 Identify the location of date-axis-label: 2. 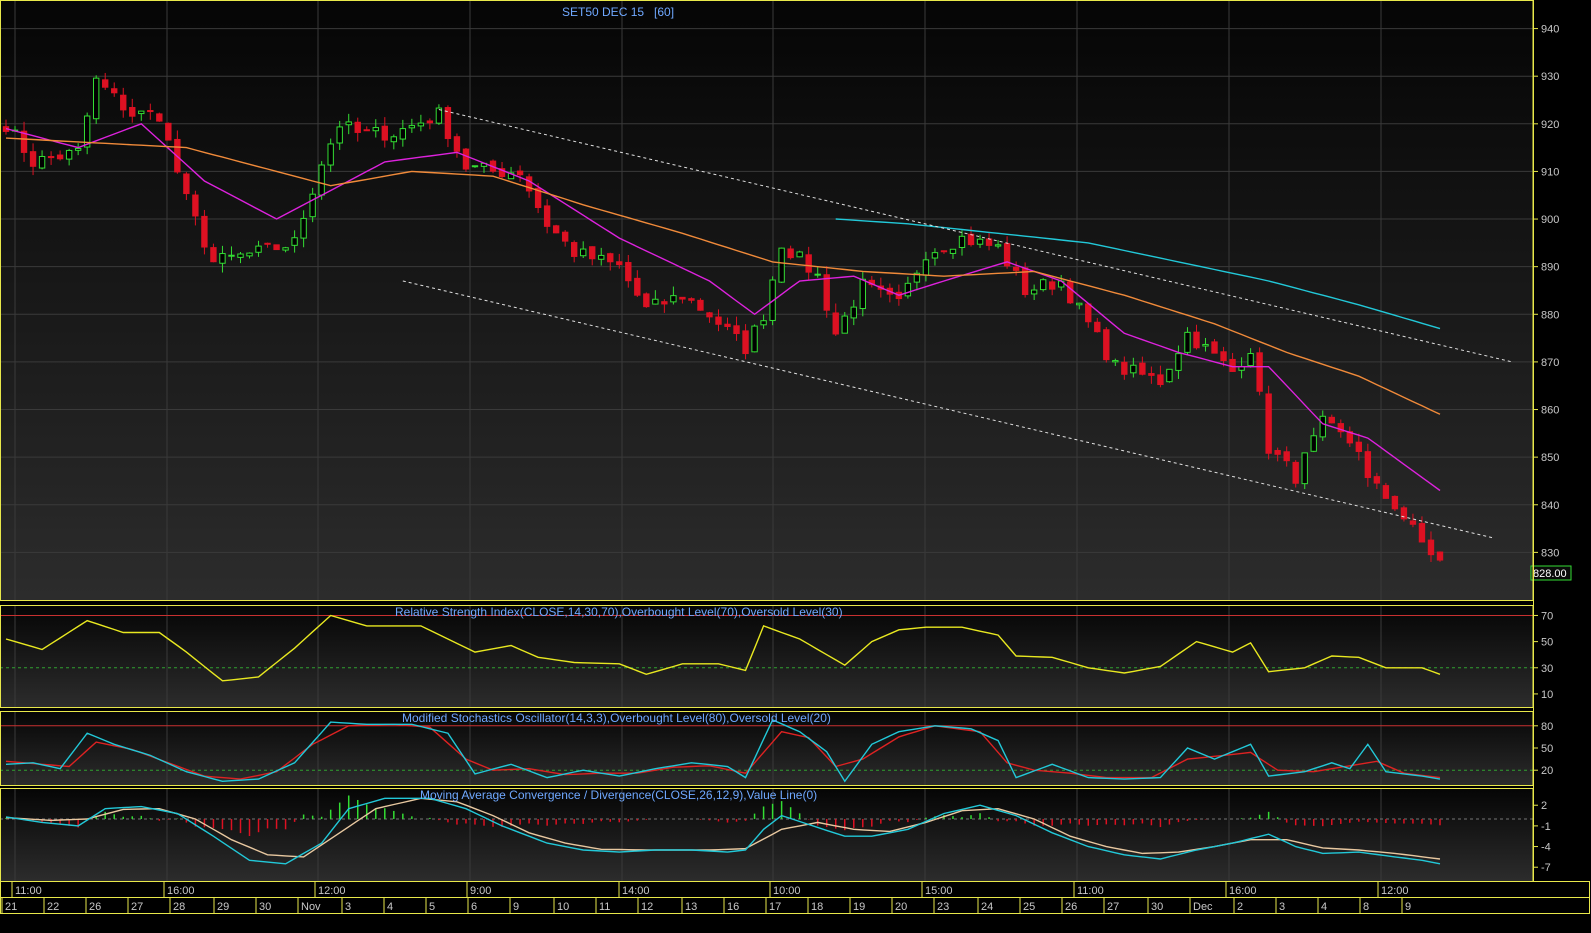
(1240, 907).